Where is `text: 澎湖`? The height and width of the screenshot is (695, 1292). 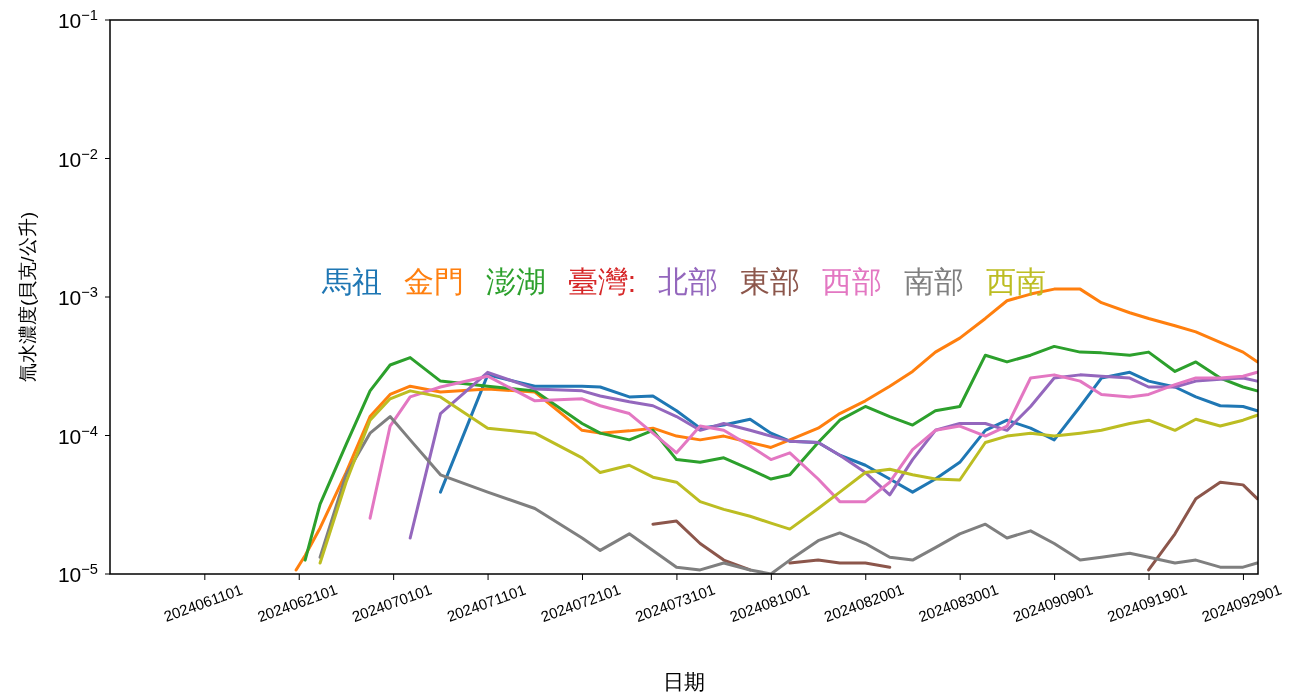 text: 澎湖 is located at coordinates (515, 281).